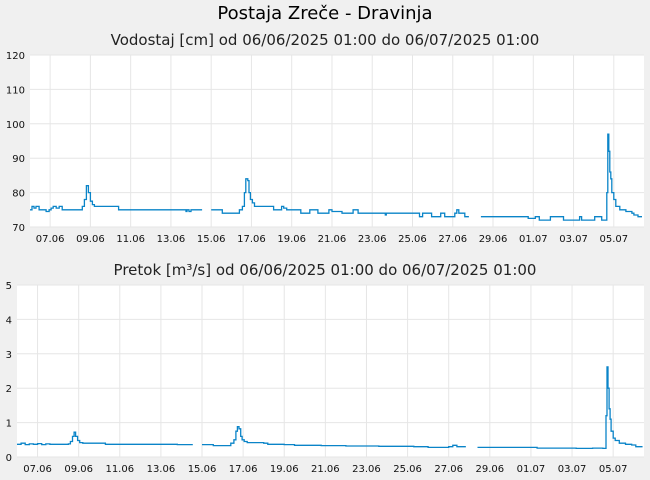 This screenshot has height=480, width=650. Describe the element at coordinates (15, 90) in the screenshot. I see `y-tick-label: 110` at that location.